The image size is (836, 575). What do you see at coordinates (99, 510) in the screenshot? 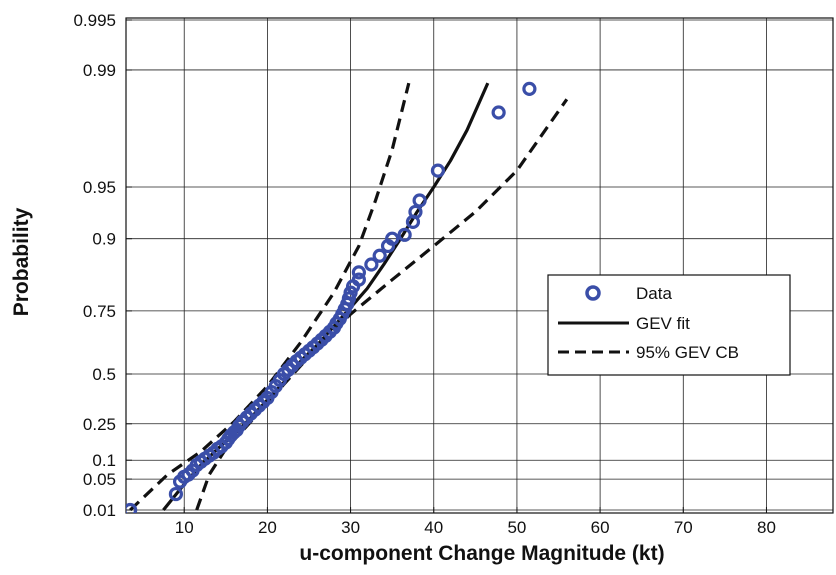
I see `y-tick-label: 0.01` at bounding box center [99, 510].